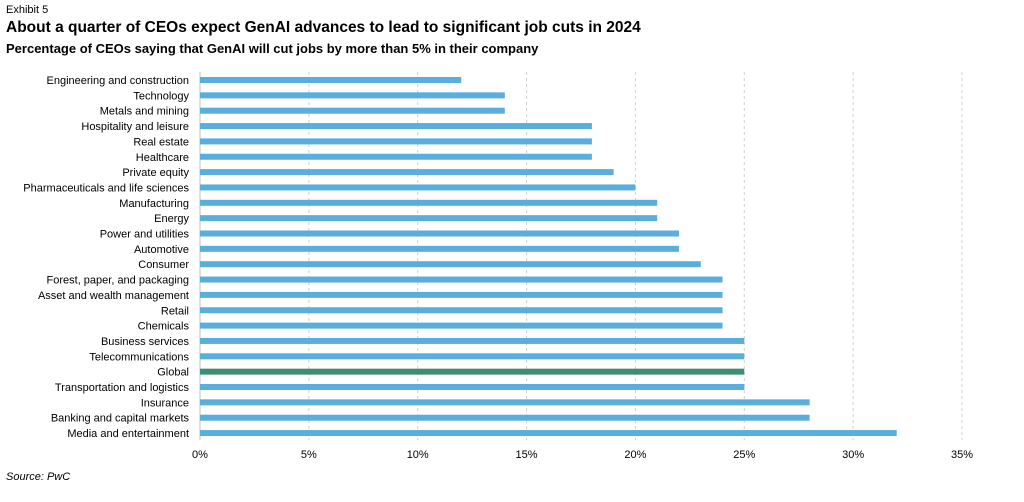 This screenshot has width=1024, height=502. Describe the element at coordinates (145, 342) in the screenshot. I see `category-label: Business services` at that location.